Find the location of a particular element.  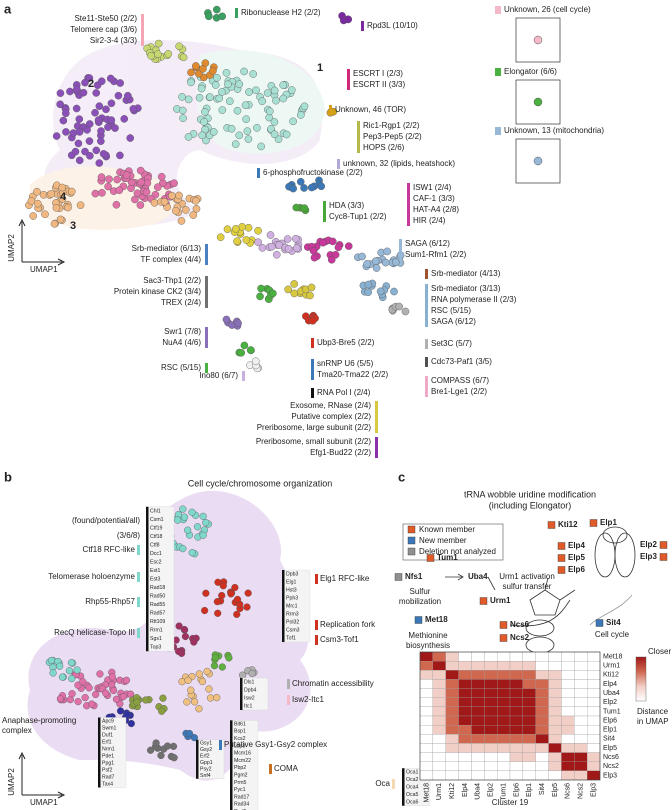

gene: Pgm2 is located at coordinates (241, 775).